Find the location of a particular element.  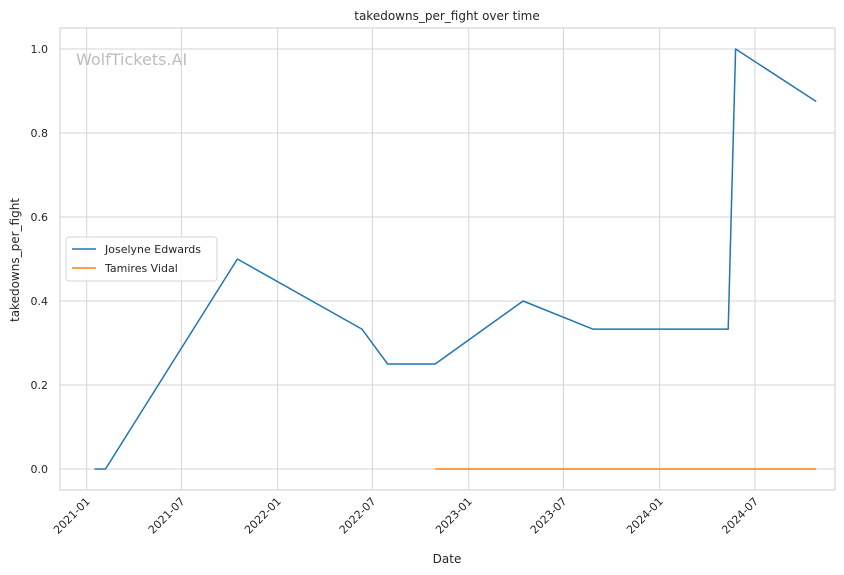

chart-title: takedowns_per_fight over time is located at coordinates (447, 16).